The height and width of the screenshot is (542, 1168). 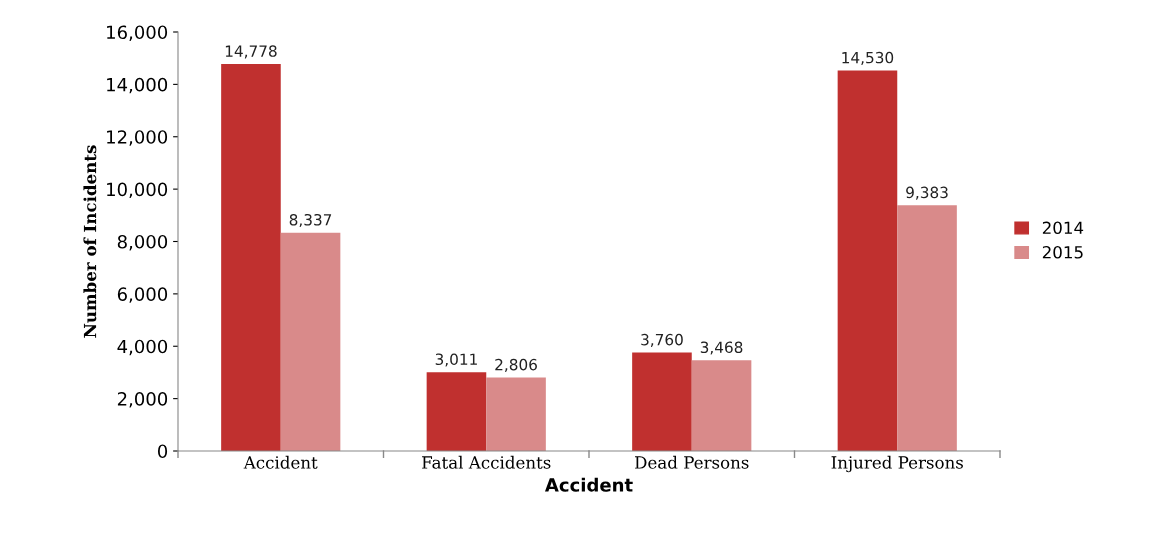 I want to click on data-label: 3,468, so click(x=721, y=348).